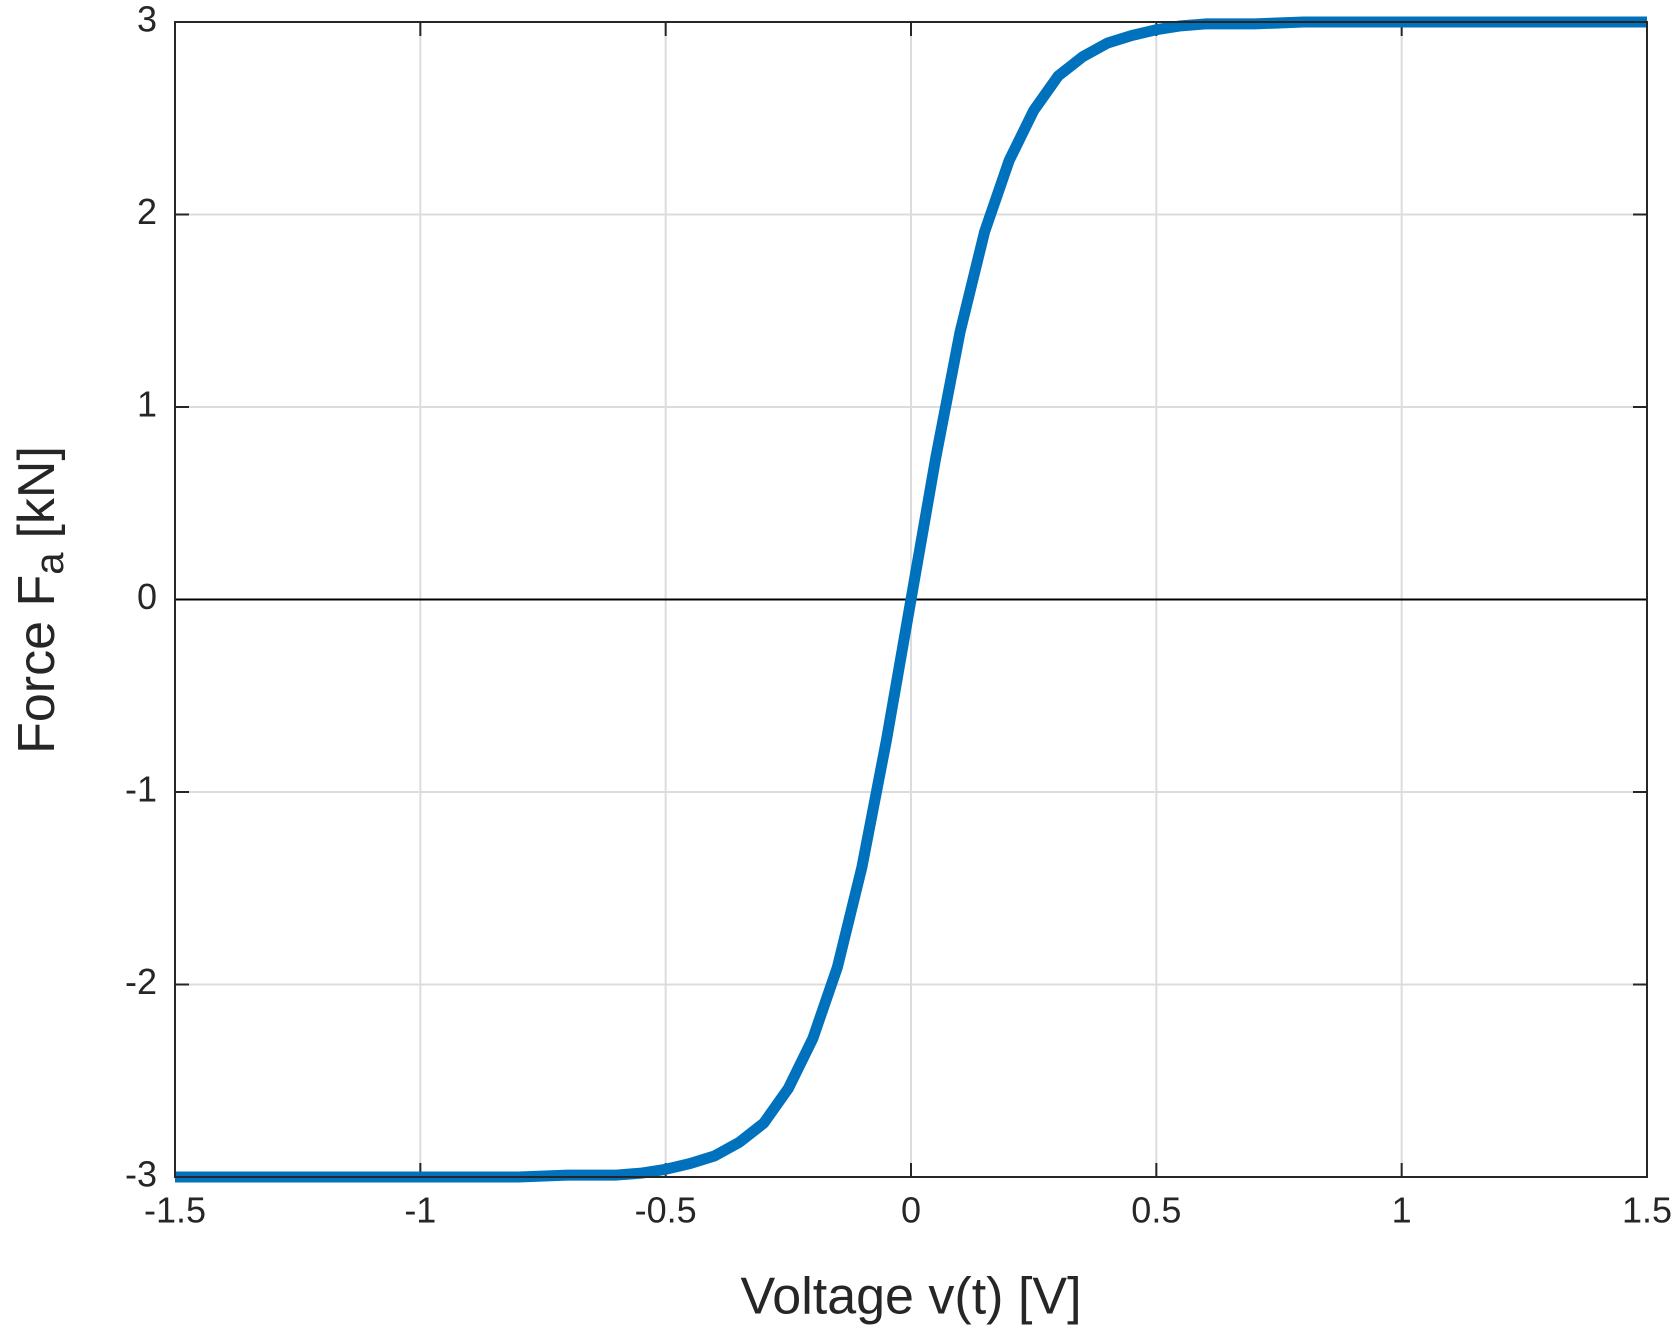 This screenshot has height=1339, width=1679. What do you see at coordinates (141, 981) in the screenshot?
I see `y-tick-label: -2` at bounding box center [141, 981].